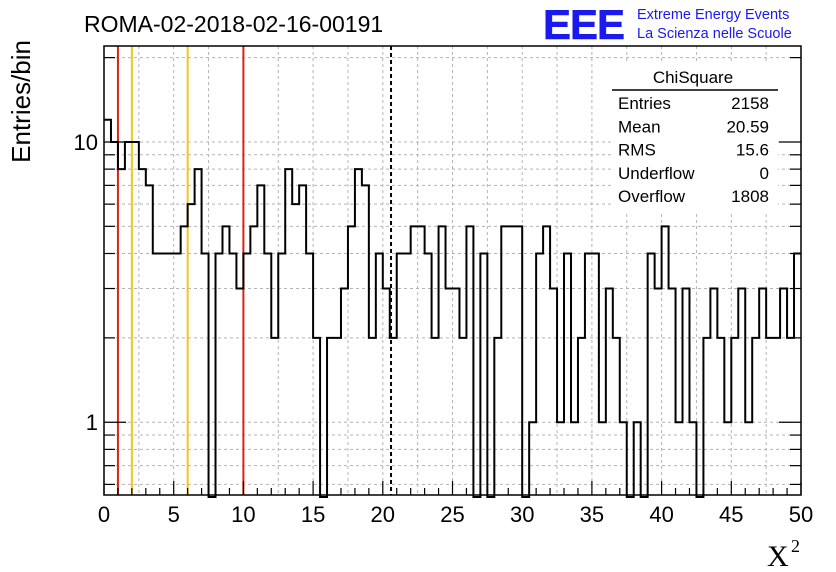 The height and width of the screenshot is (572, 836). Describe the element at coordinates (92, 422) in the screenshot. I see `y-tick-label: 1` at that location.